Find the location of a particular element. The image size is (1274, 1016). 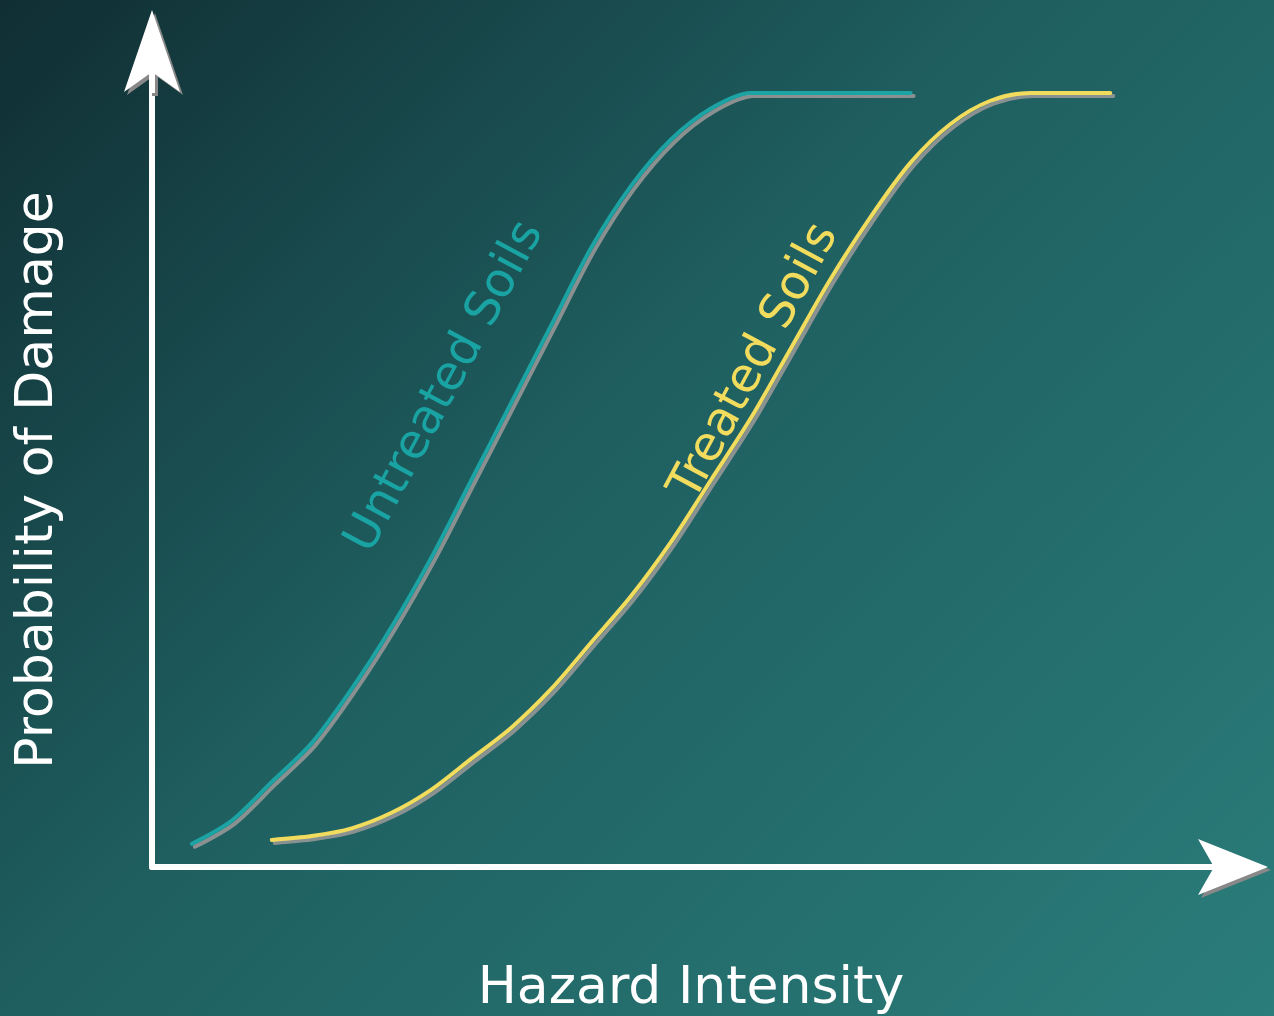

y-axis-title: Probability of Damage is located at coordinates (34, 480).